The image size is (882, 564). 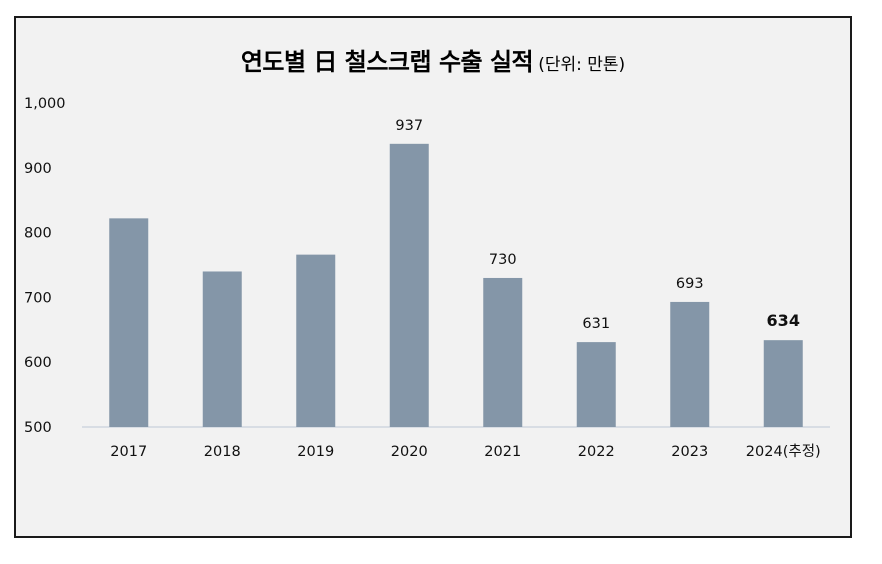 I want to click on x-tick-label: 2018, so click(x=222, y=452).